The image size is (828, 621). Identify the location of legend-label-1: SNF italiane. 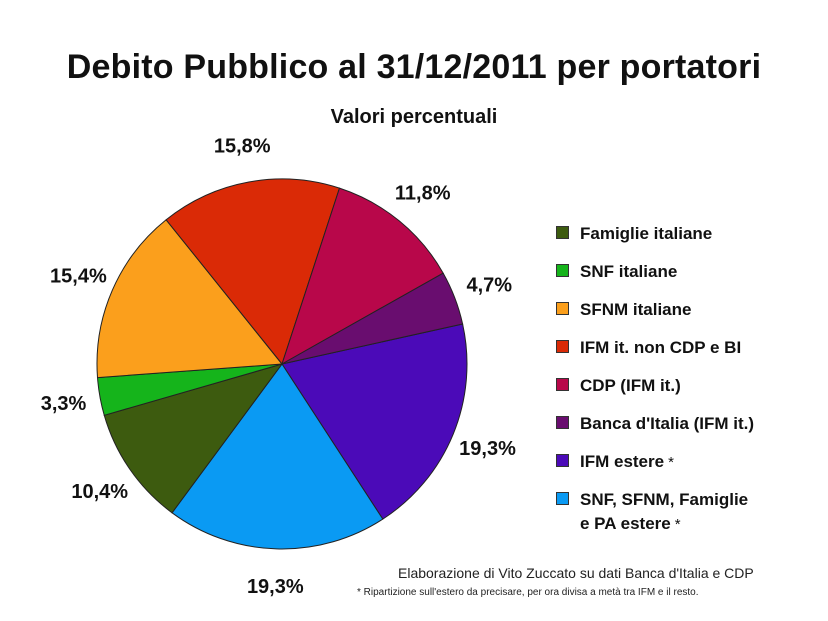
(629, 271).